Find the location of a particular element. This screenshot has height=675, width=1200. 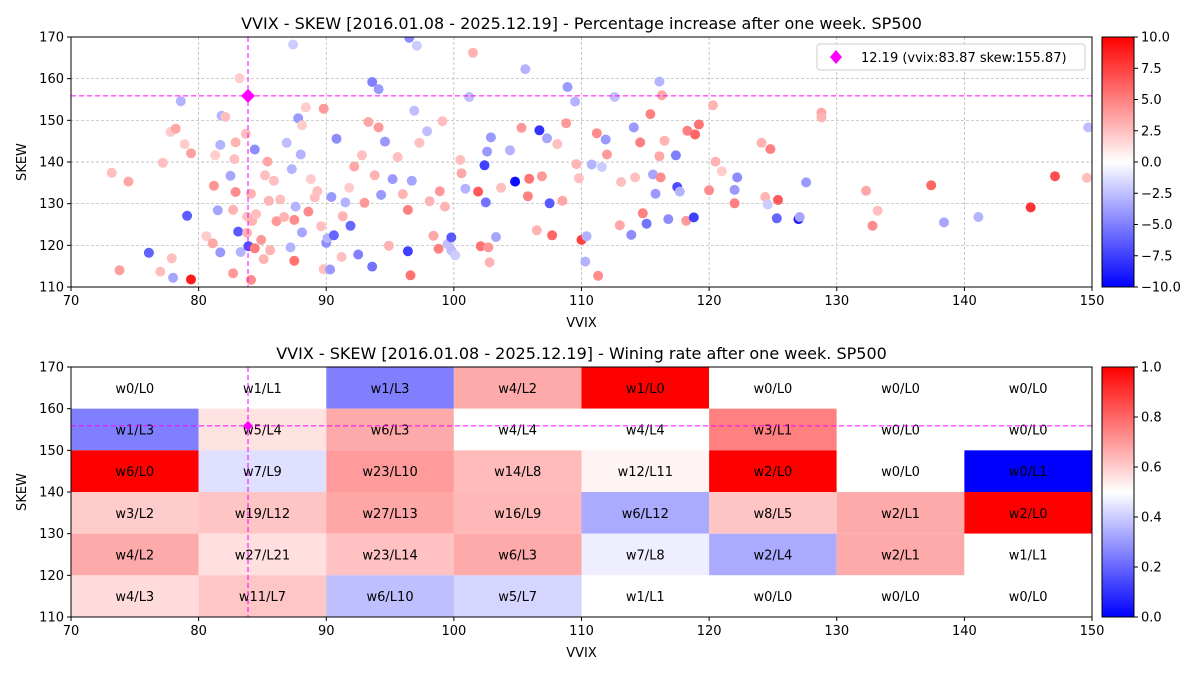

heatmap-cell-label: w1/L3 is located at coordinates (390, 389).